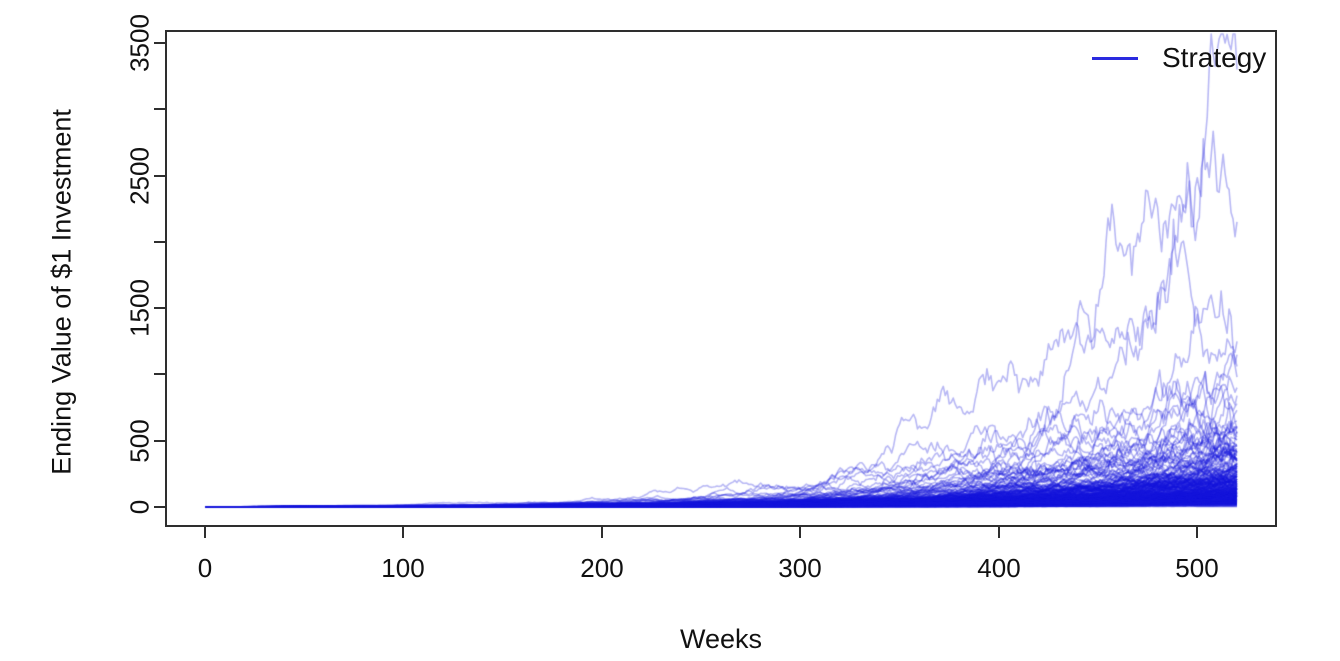 This screenshot has width=1340, height=661. Describe the element at coordinates (403, 568) in the screenshot. I see `x-axis-tick-label: 100` at that location.